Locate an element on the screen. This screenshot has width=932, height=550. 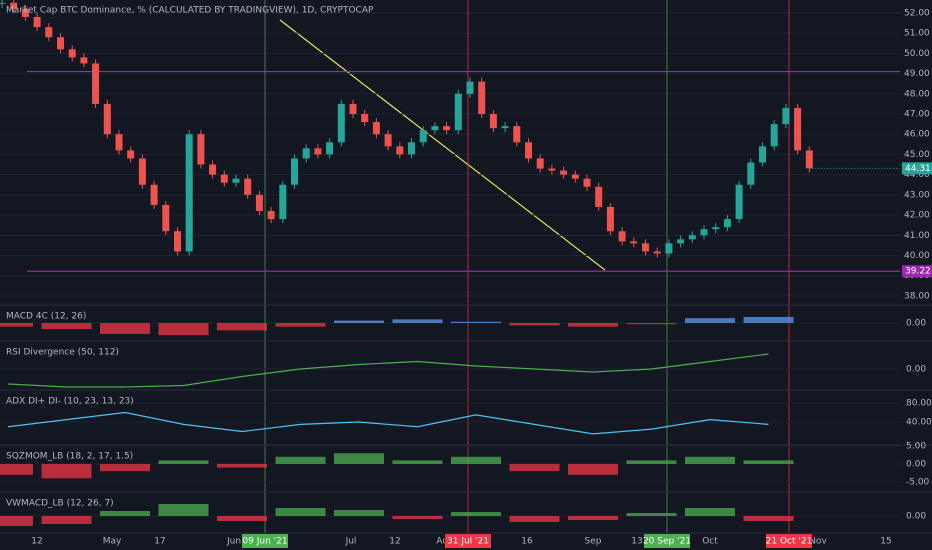
level-label: 39.22 is located at coordinates (918, 272).